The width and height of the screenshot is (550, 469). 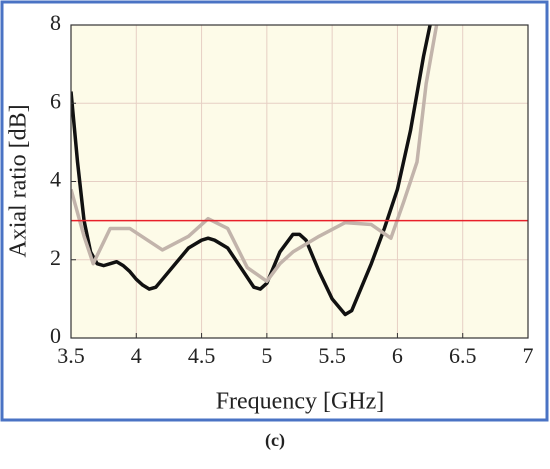 What do you see at coordinates (266, 355) in the screenshot?
I see `x-tick-label: 5` at bounding box center [266, 355].